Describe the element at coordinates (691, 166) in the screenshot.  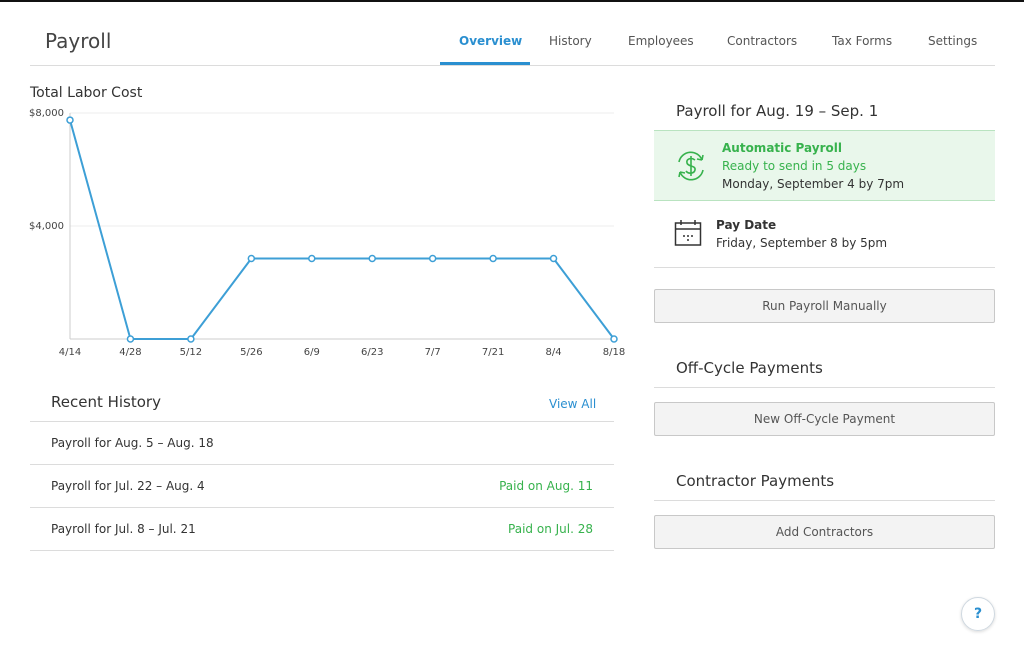
I see `payroll-icon` at that location.